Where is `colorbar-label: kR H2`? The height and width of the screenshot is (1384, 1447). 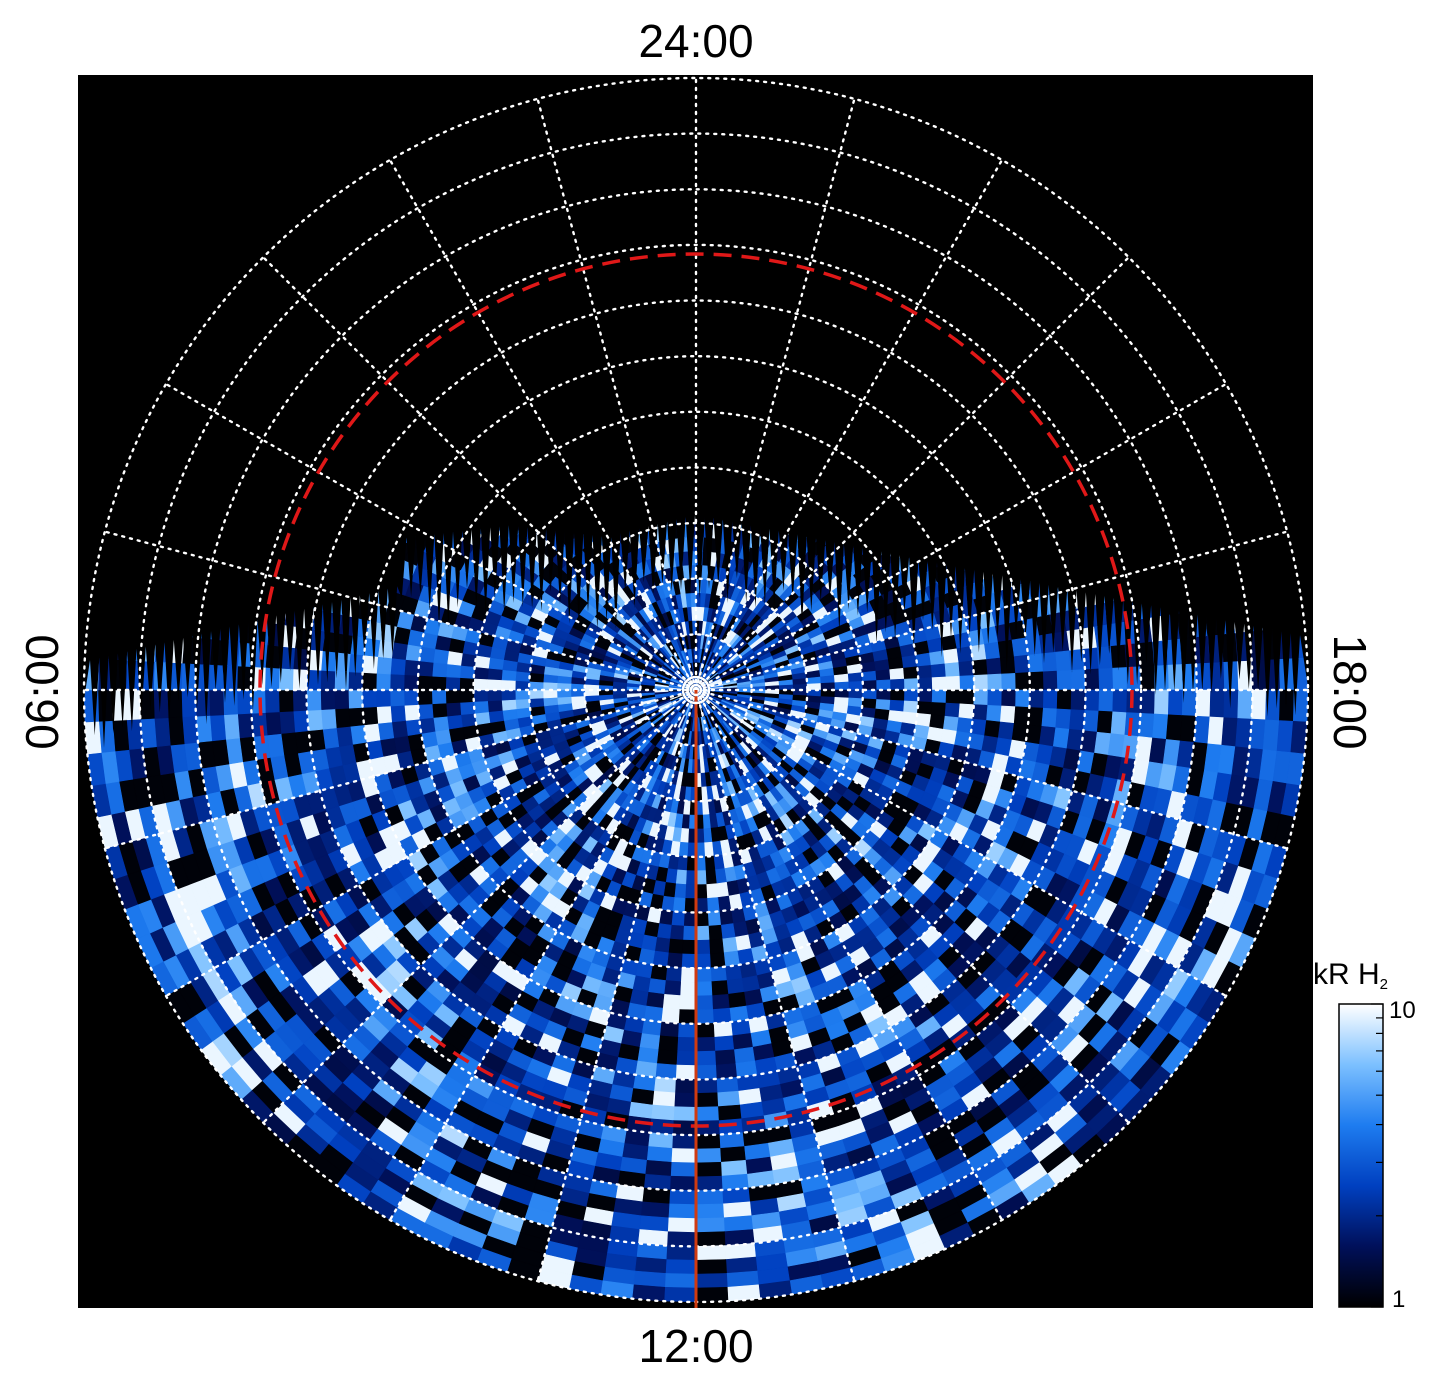
colorbar-label: kR H2 is located at coordinates (1350, 975).